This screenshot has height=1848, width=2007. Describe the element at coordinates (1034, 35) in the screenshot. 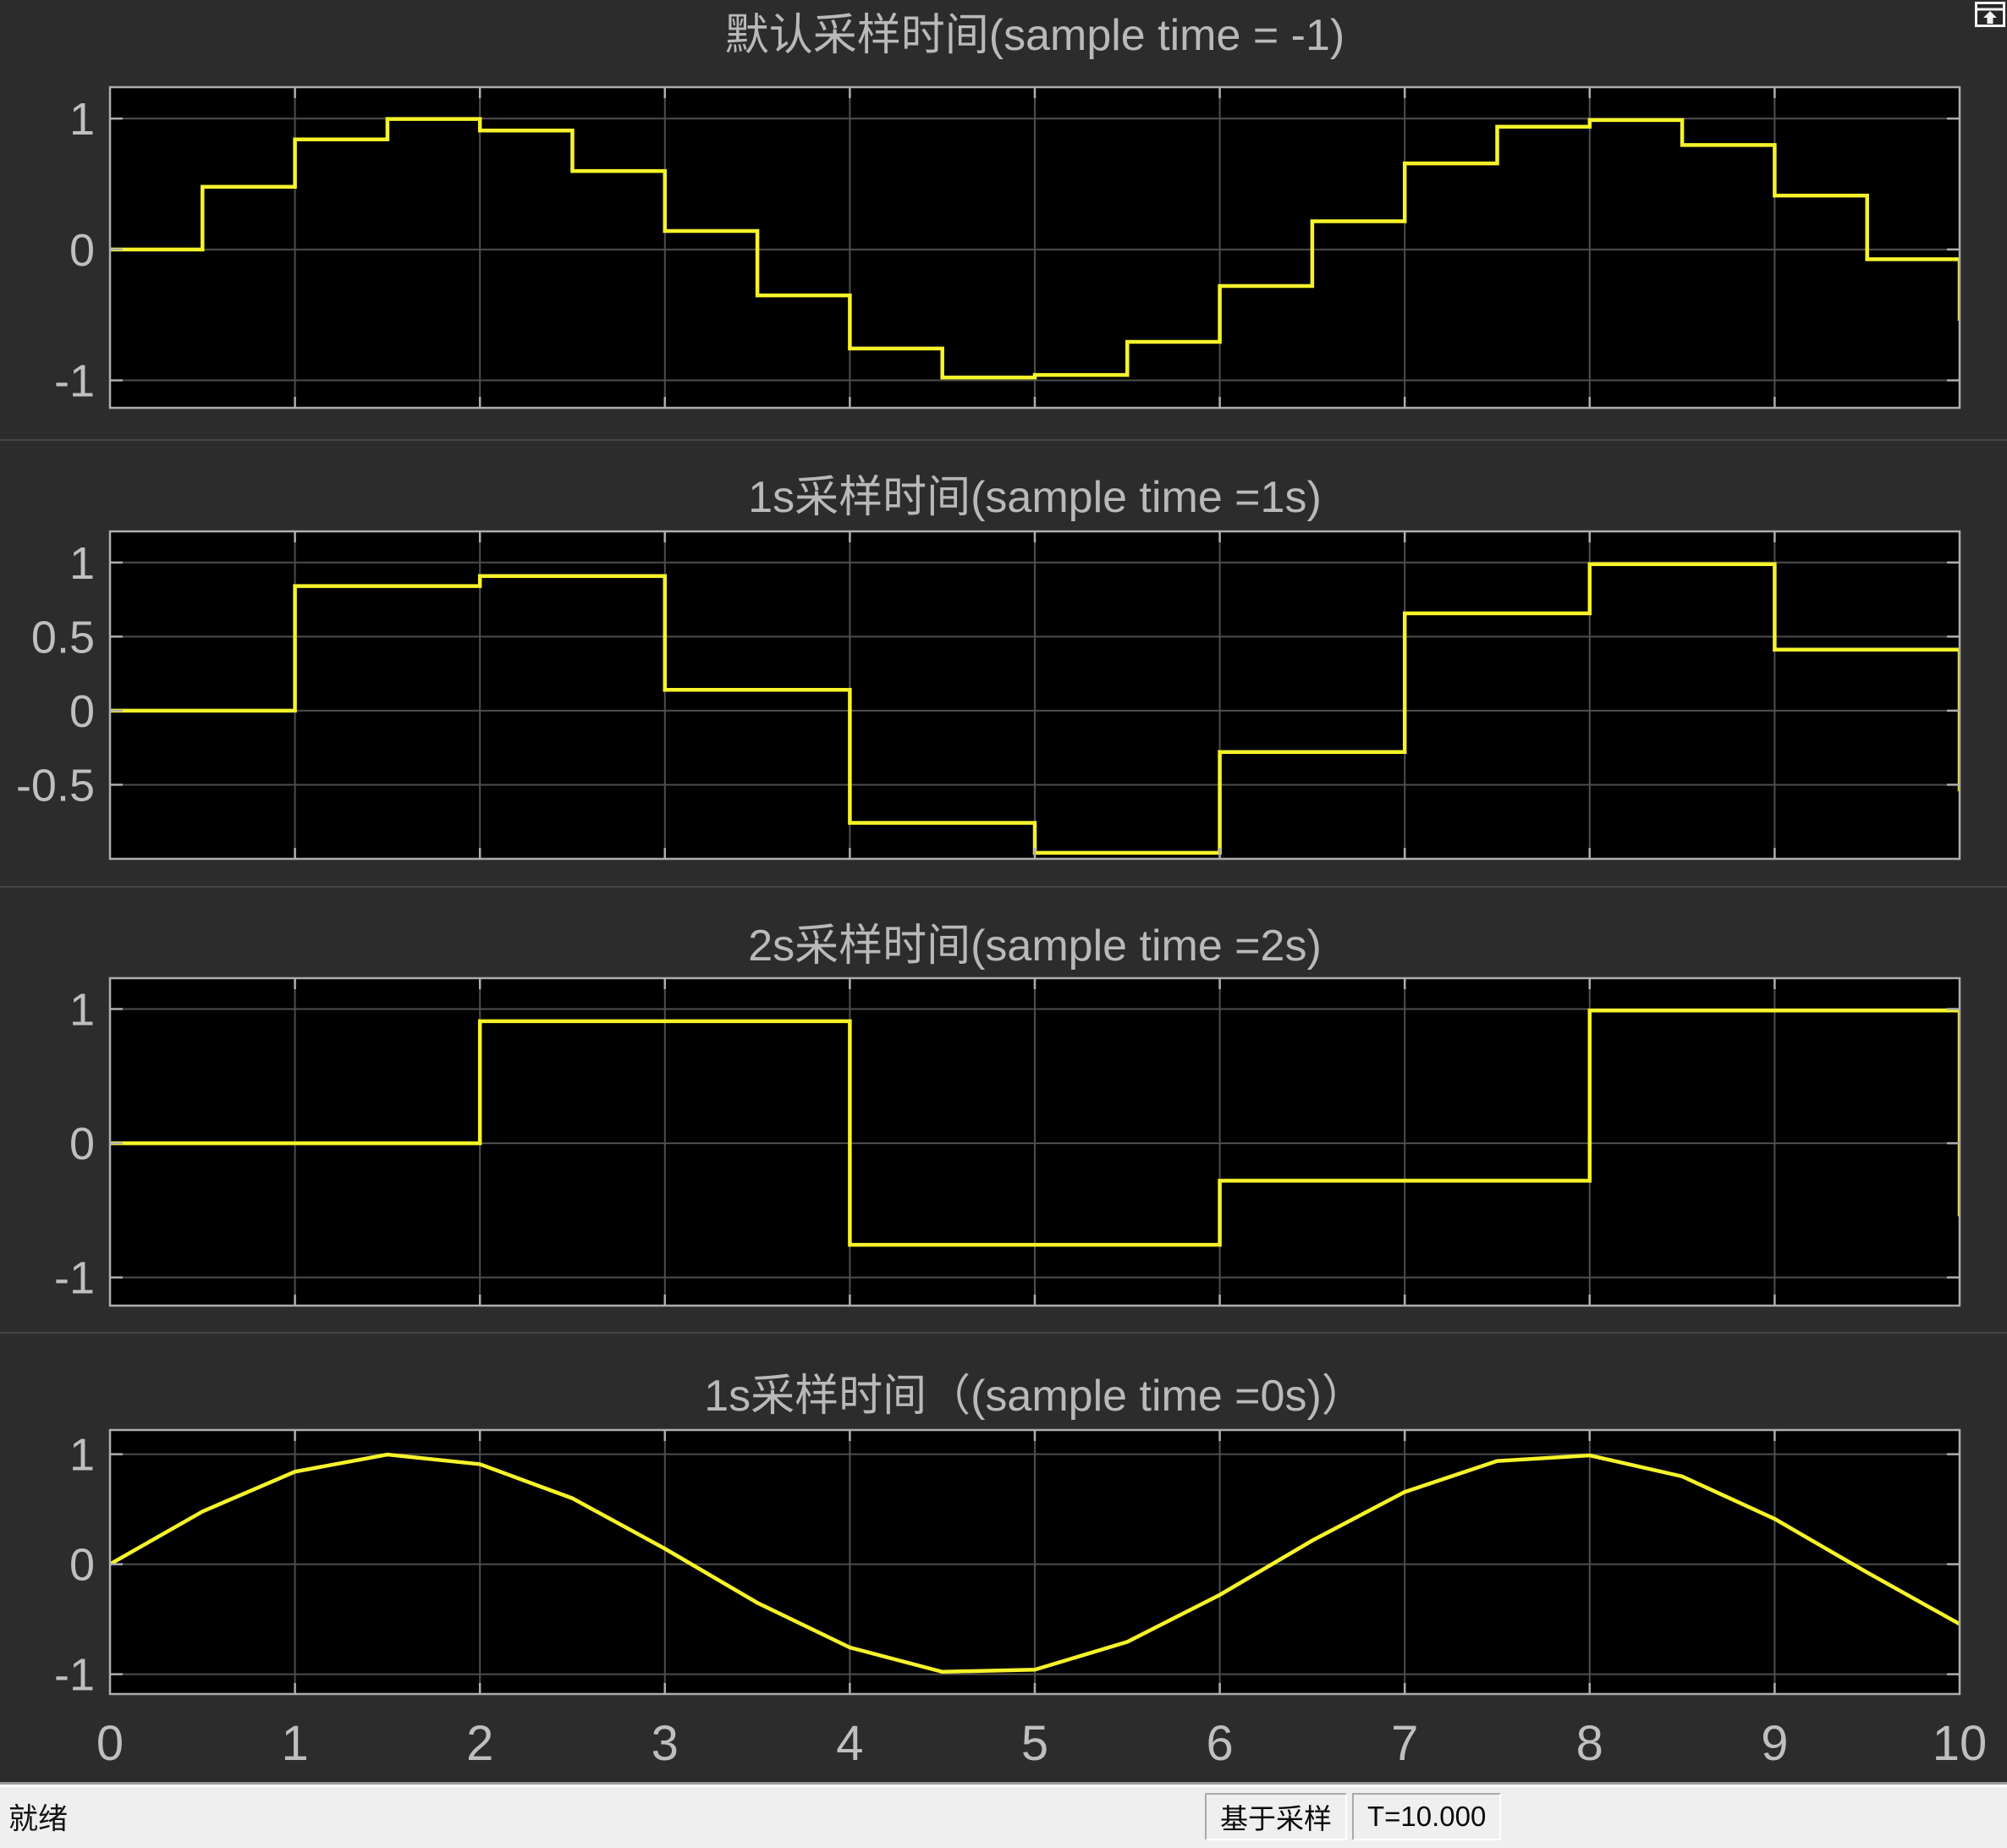

I see `subplot-1-title: 默认采样时间(sample time = -1)` at that location.